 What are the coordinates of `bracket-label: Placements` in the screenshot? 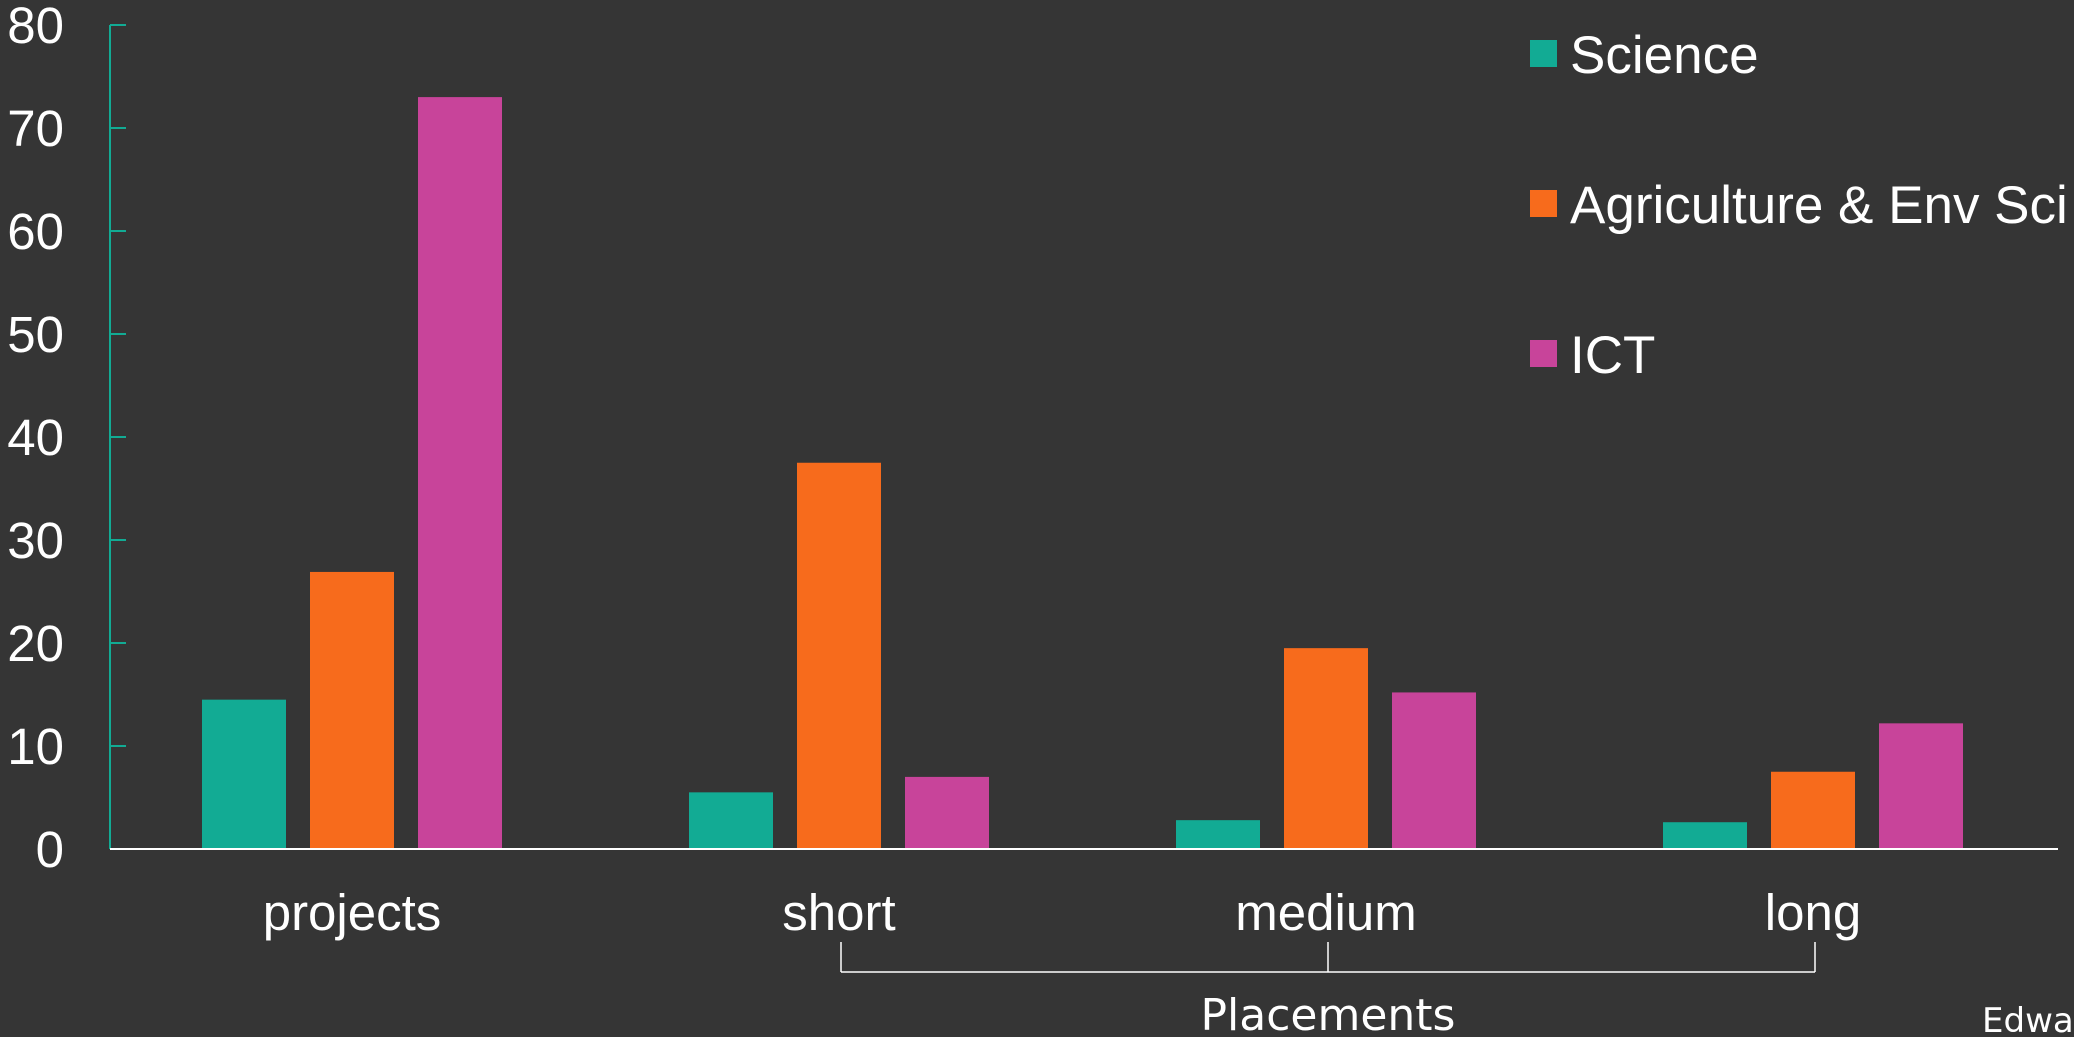 It's located at (1328, 1013).